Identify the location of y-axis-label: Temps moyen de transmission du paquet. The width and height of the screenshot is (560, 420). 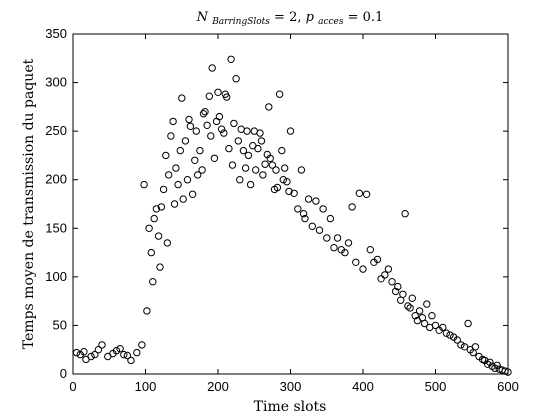
(29, 203).